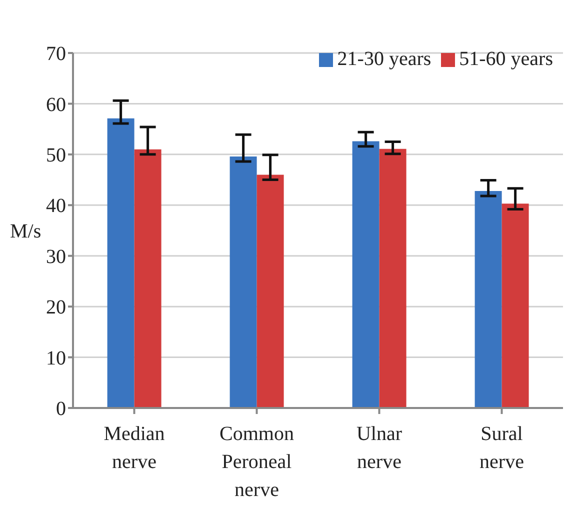 The width and height of the screenshot is (566, 514). What do you see at coordinates (257, 462) in the screenshot?
I see `x-tick-label: Common Peroneal nerve` at bounding box center [257, 462].